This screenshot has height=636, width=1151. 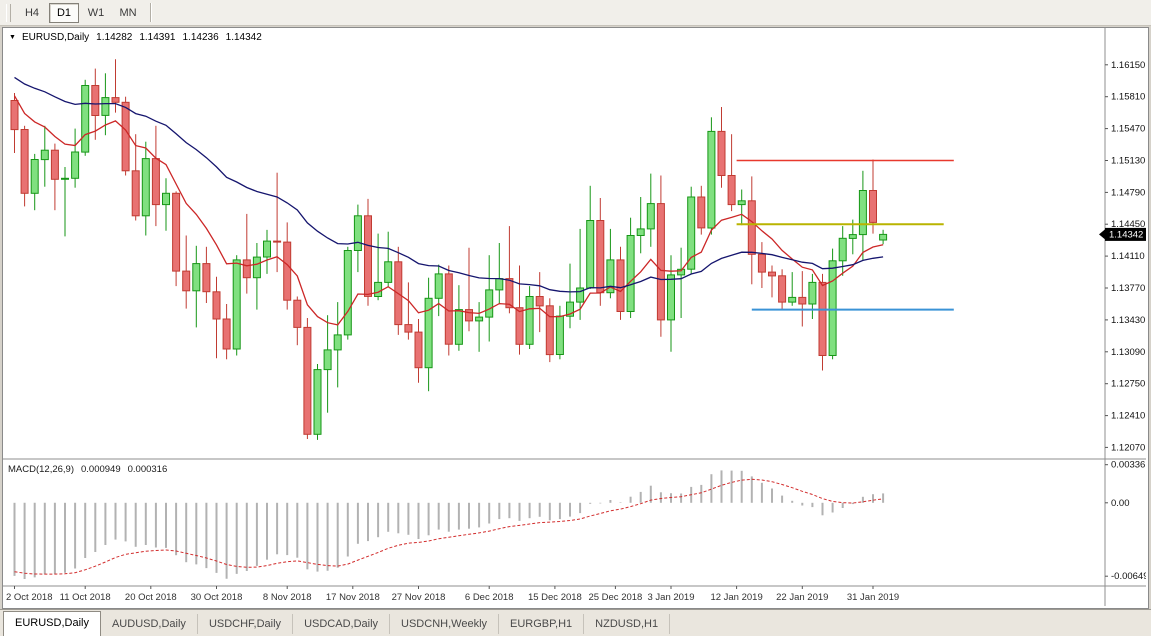 I want to click on toolbar-separator, so click(x=151, y=12).